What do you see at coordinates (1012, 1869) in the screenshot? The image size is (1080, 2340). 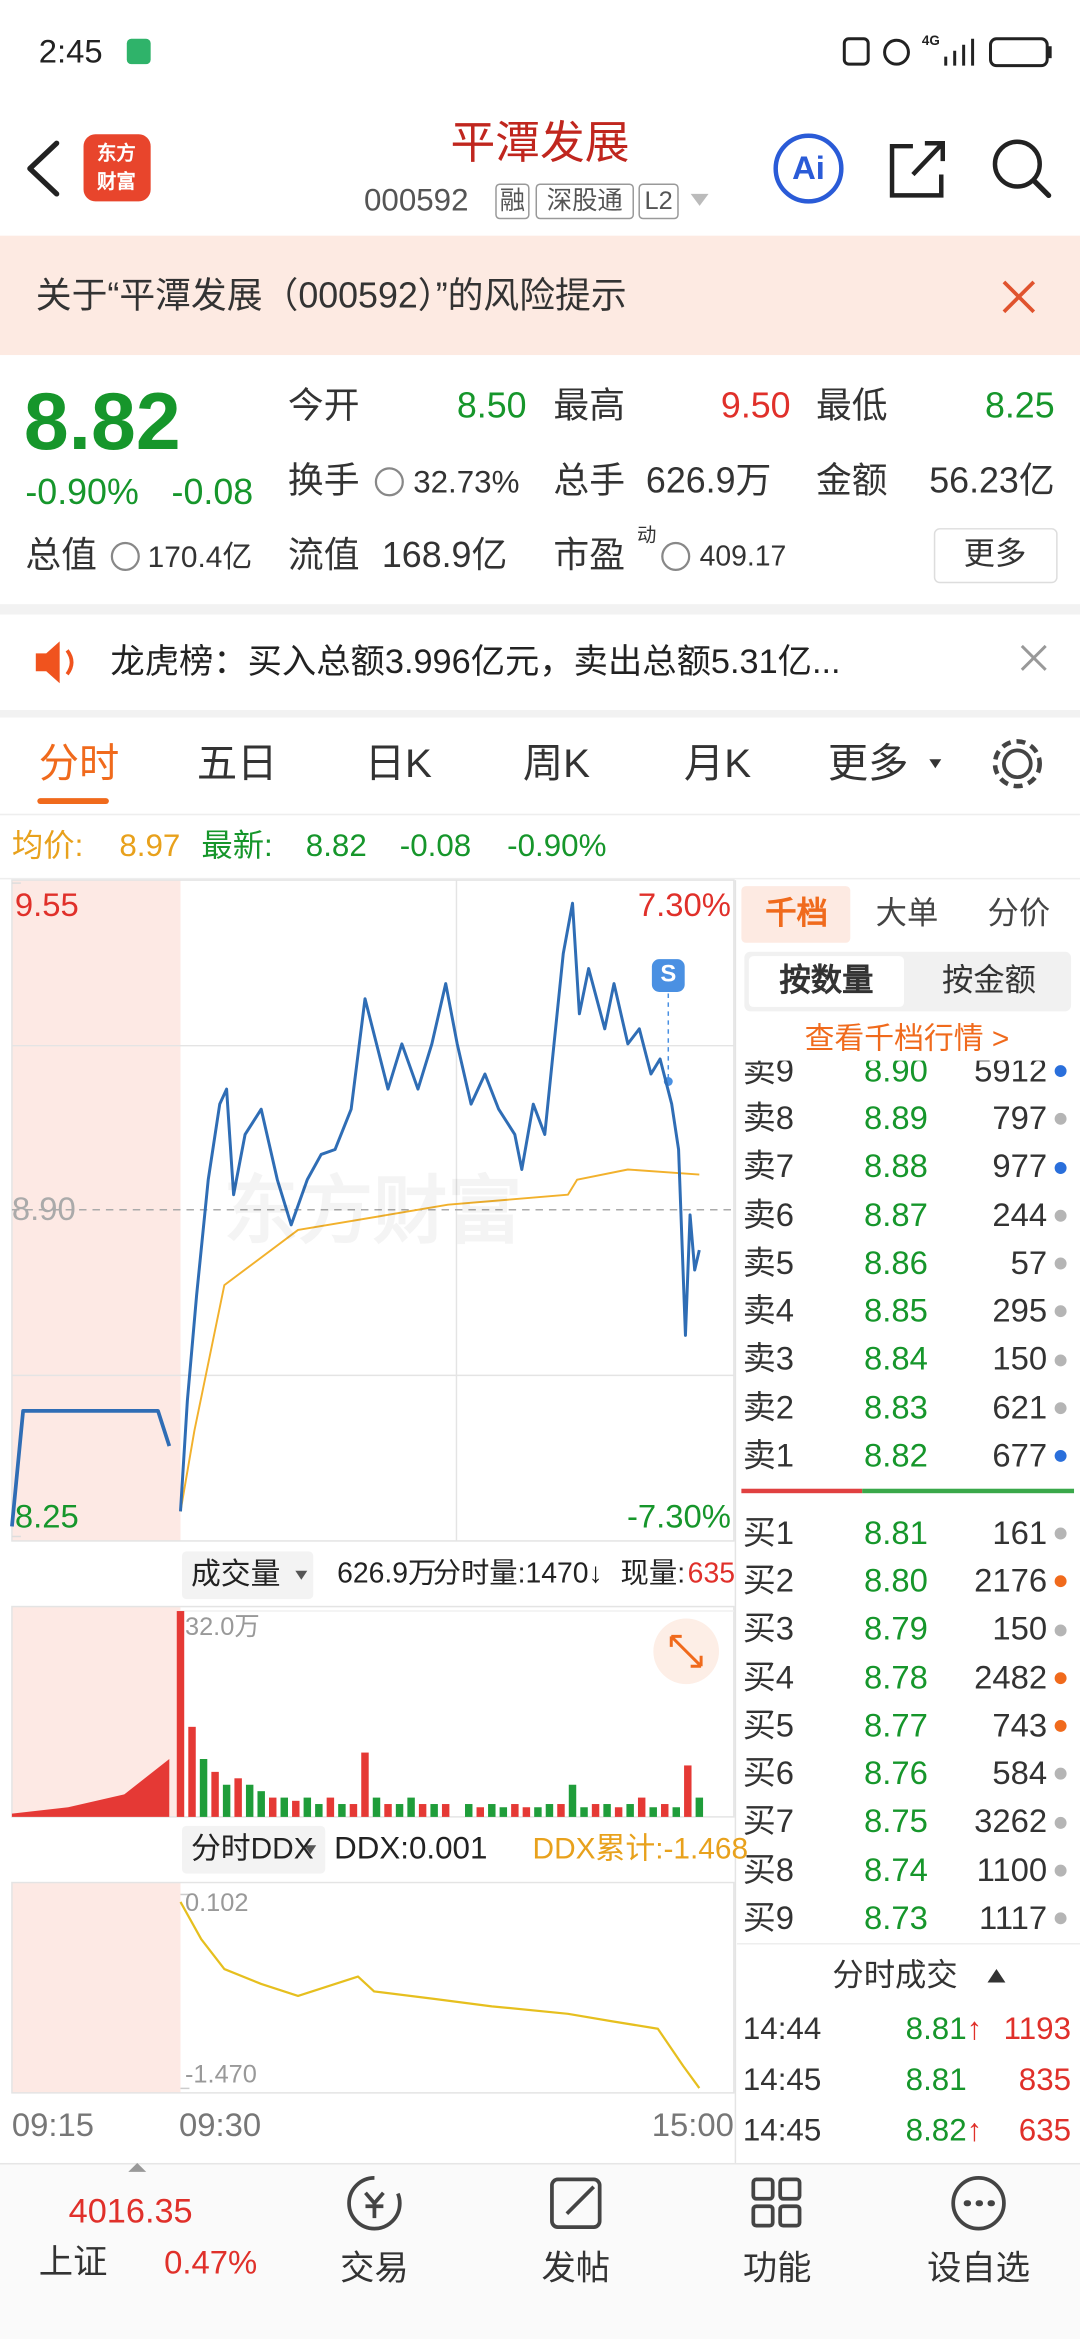 I see `book-volume: 1100` at bounding box center [1012, 1869].